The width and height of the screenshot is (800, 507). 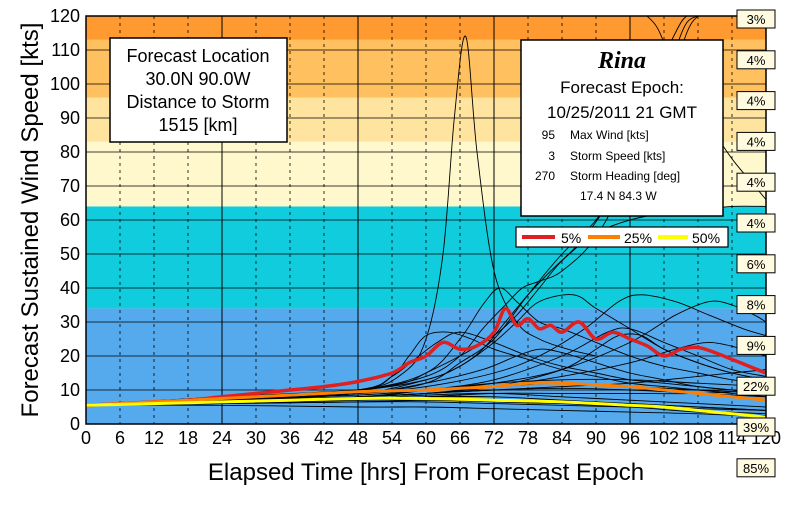 I want to click on y-tick-label-1: 10, so click(x=70, y=390).